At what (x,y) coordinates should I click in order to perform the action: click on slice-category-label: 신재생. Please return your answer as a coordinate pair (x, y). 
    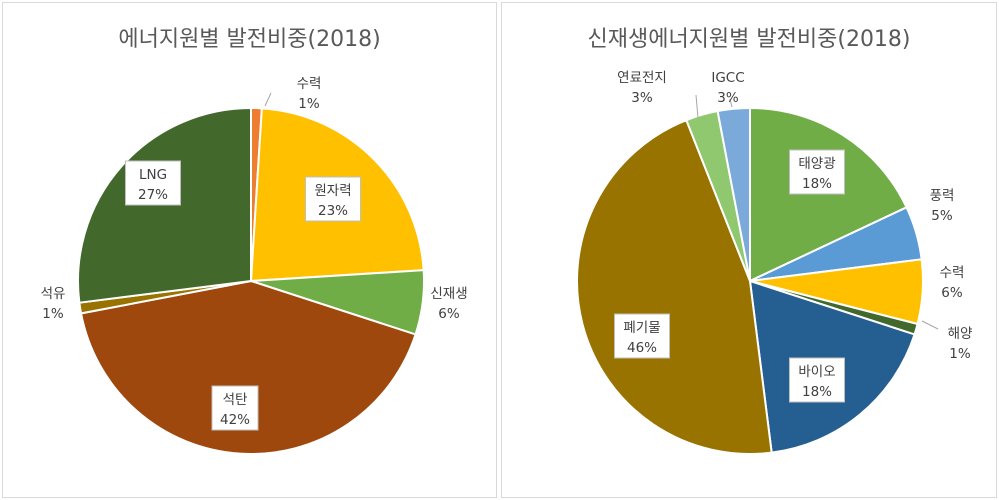
    Looking at the image, I should click on (448, 294).